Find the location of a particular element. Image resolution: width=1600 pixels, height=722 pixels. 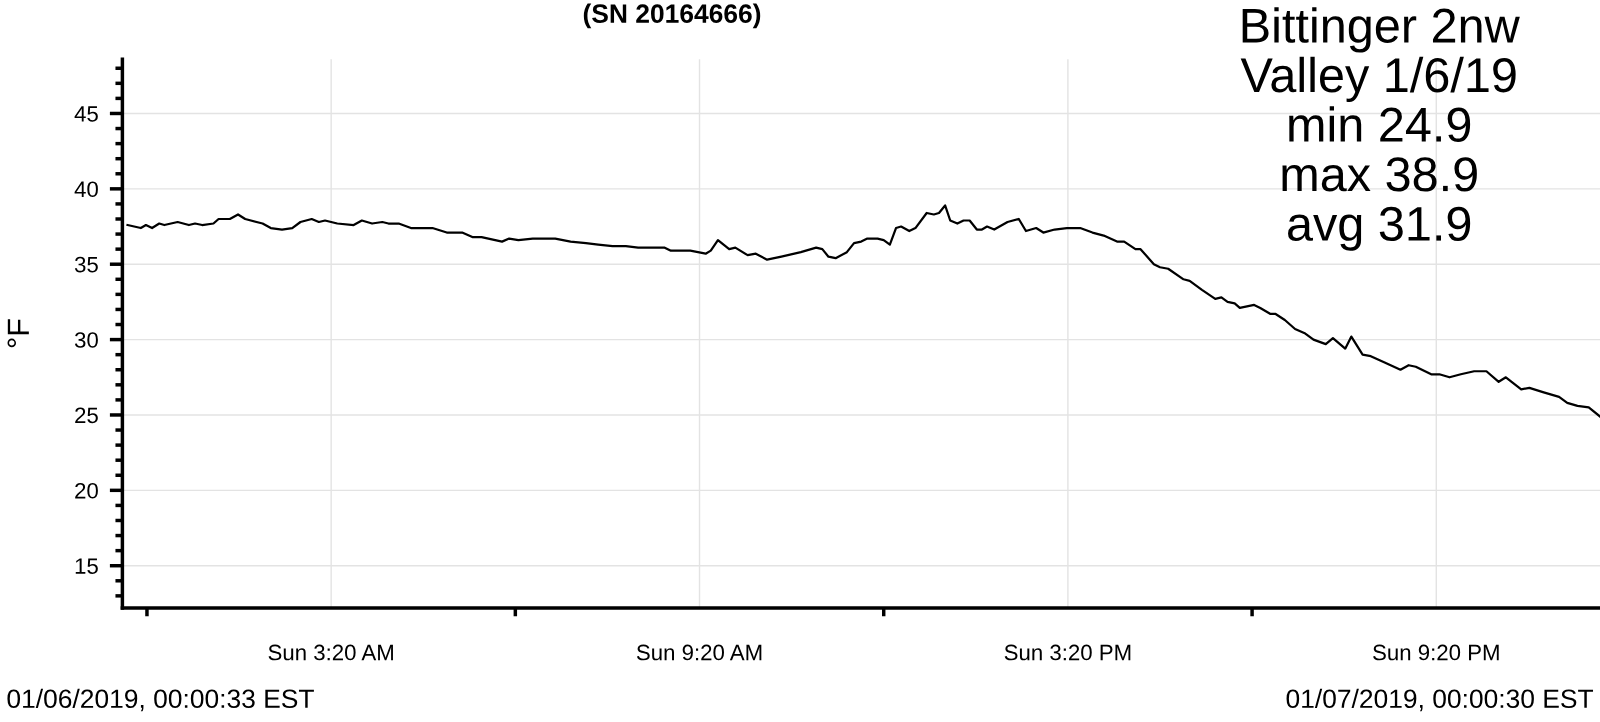

y-tick-label: 15 is located at coordinates (86, 566).